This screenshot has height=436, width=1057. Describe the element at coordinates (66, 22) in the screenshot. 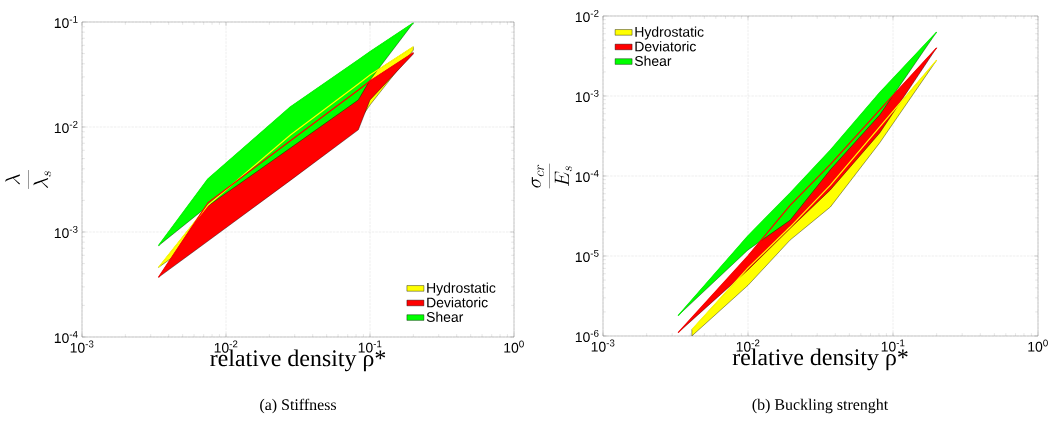

I see `y-tick-label: 10$^{-1}$` at that location.